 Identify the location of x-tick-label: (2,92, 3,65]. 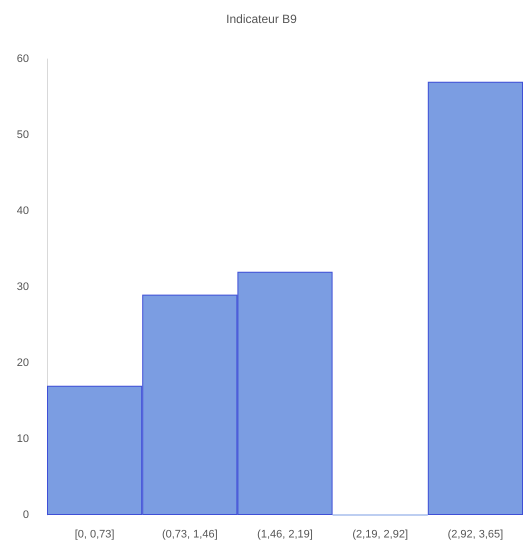
(476, 534).